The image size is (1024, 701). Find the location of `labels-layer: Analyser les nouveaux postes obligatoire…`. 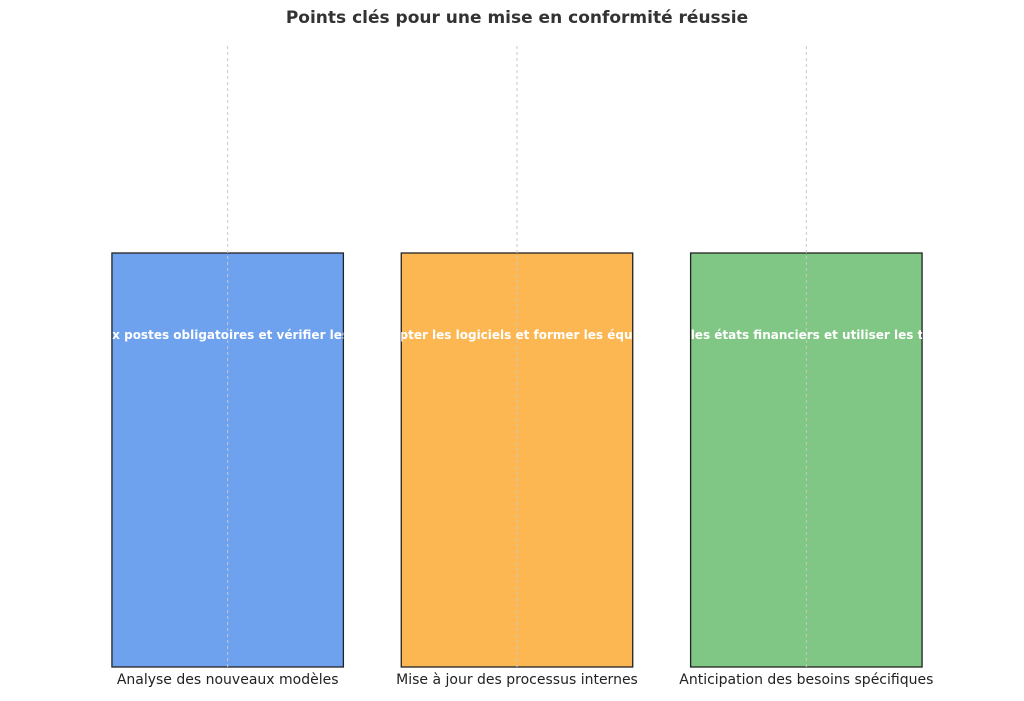

labels-layer: Analyser les nouveaux postes obligatoire… is located at coordinates (488, 335).